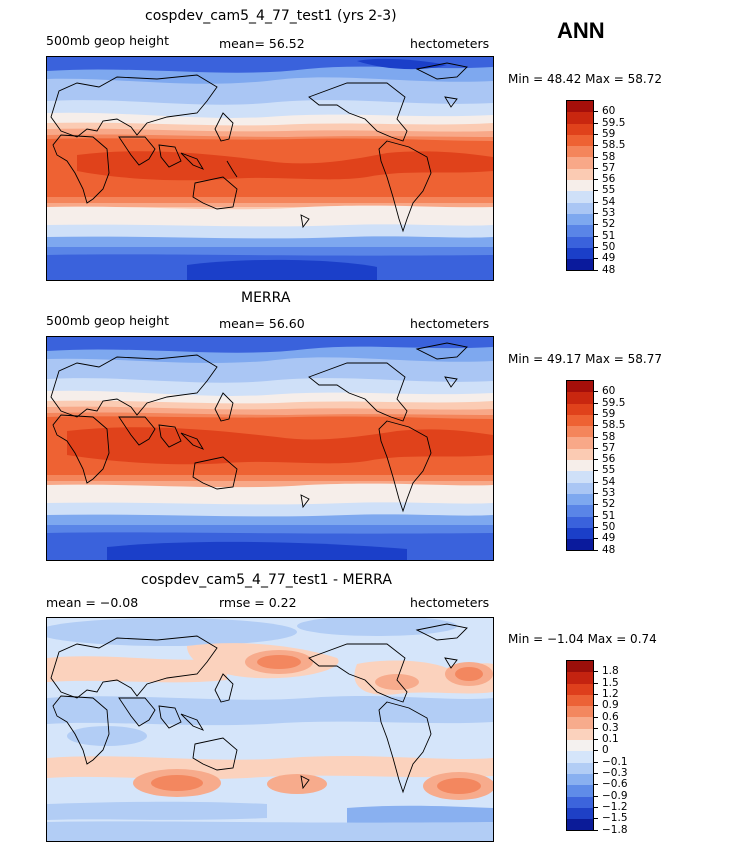 This screenshot has width=733, height=845. What do you see at coordinates (609, 190) in the screenshot?
I see `colorbar-tick-label: 55` at bounding box center [609, 190].